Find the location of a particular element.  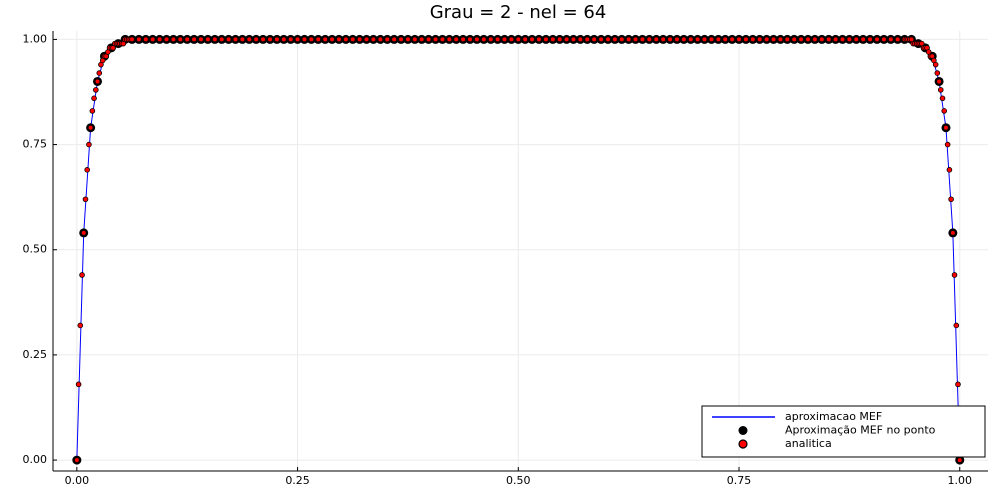

y-tick-label: 0.75 is located at coordinates (35, 144).